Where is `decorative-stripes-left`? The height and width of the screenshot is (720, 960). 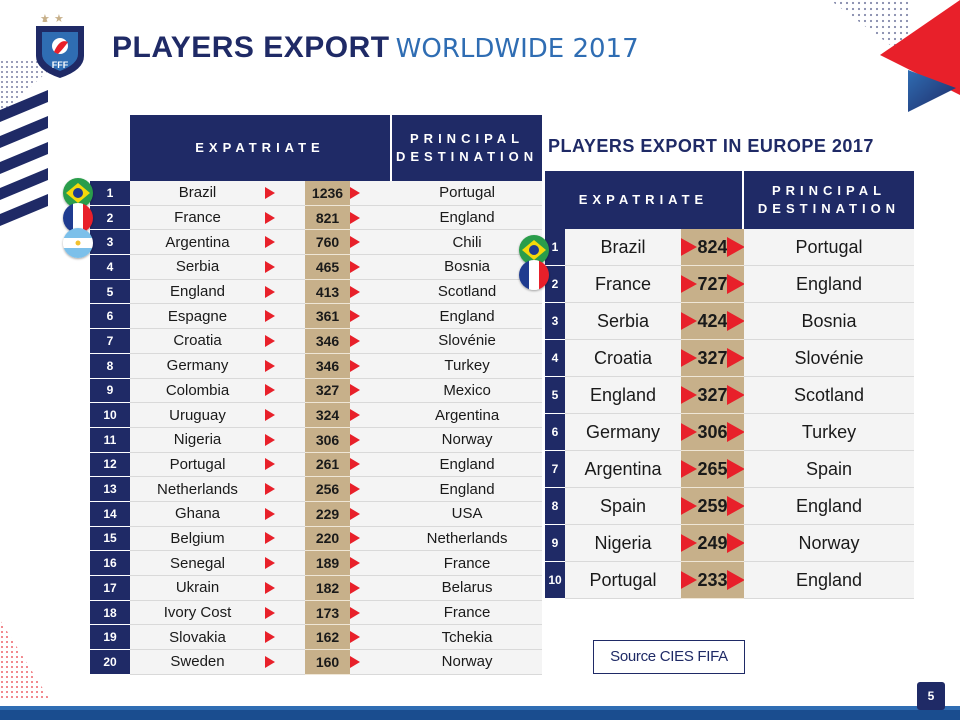
decorative-stripes-left is located at coordinates (30, 143).